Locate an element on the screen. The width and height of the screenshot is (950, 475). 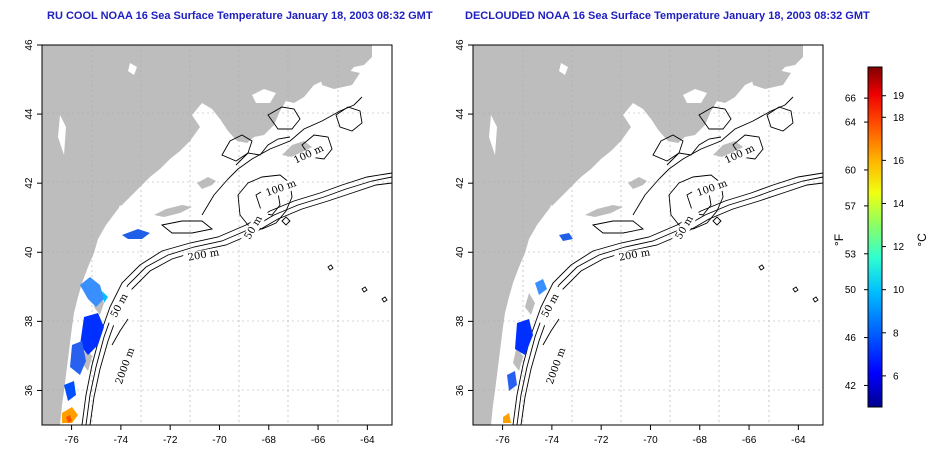
left-lon-tick-label: -66 is located at coordinates (318, 440).